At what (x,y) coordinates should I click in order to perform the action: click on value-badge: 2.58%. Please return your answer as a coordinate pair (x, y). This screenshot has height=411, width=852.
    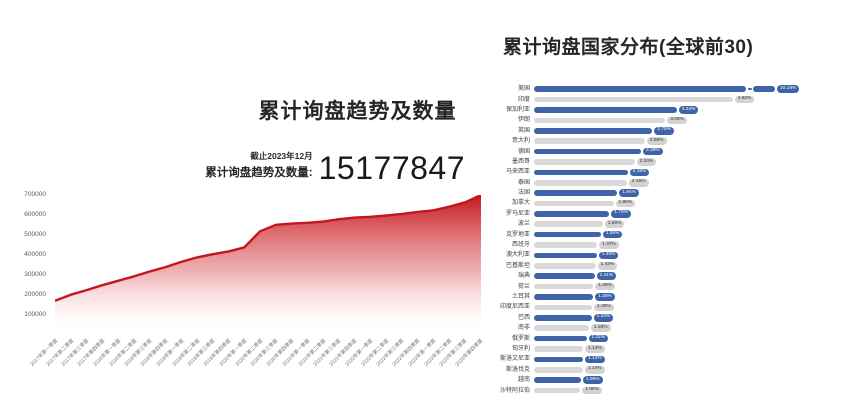
    Looking at the image, I should click on (656, 141).